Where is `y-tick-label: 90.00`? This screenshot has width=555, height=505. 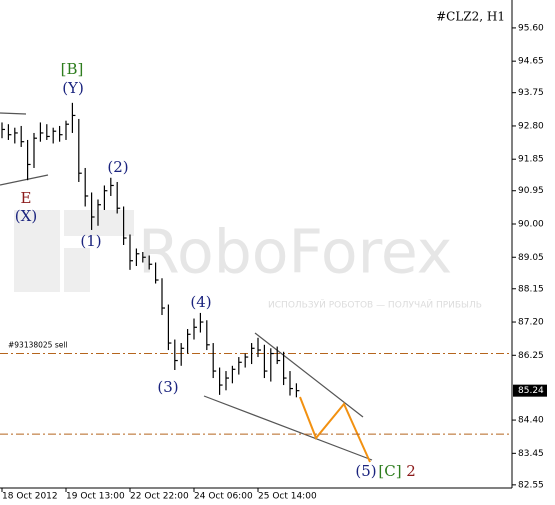 y-tick-label: 90.00 is located at coordinates (531, 224).